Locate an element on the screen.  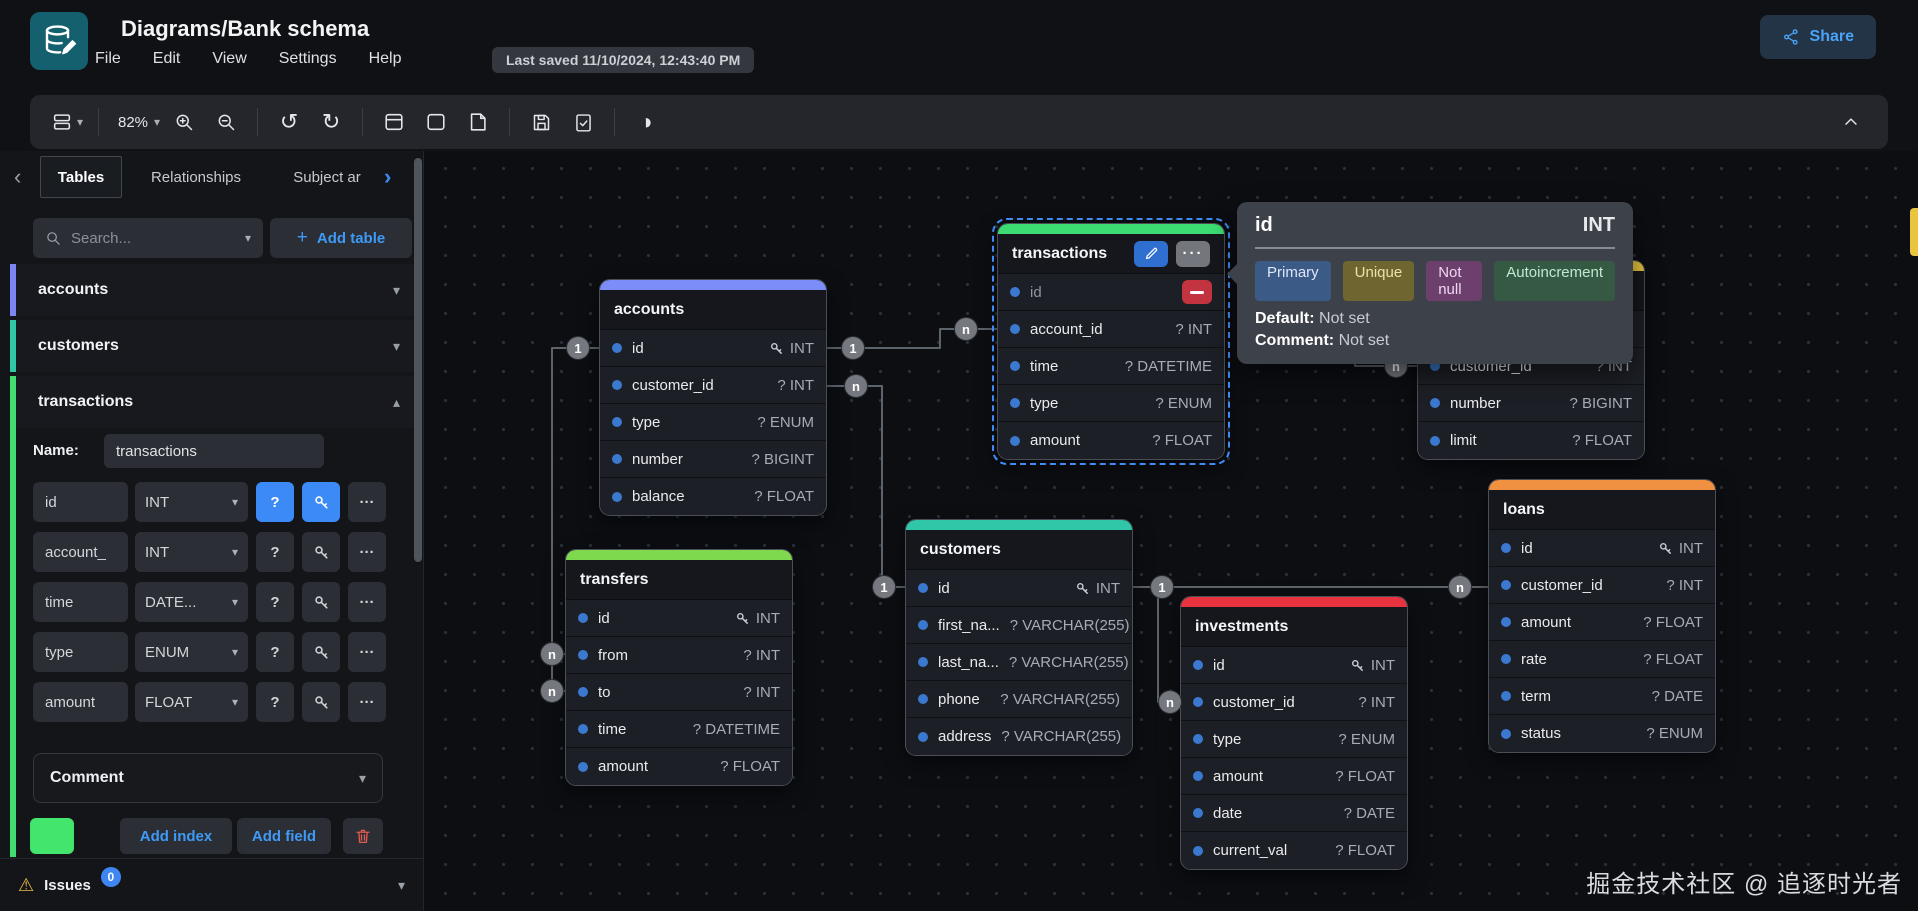
next-tabs-icon: › is located at coordinates (388, 176).